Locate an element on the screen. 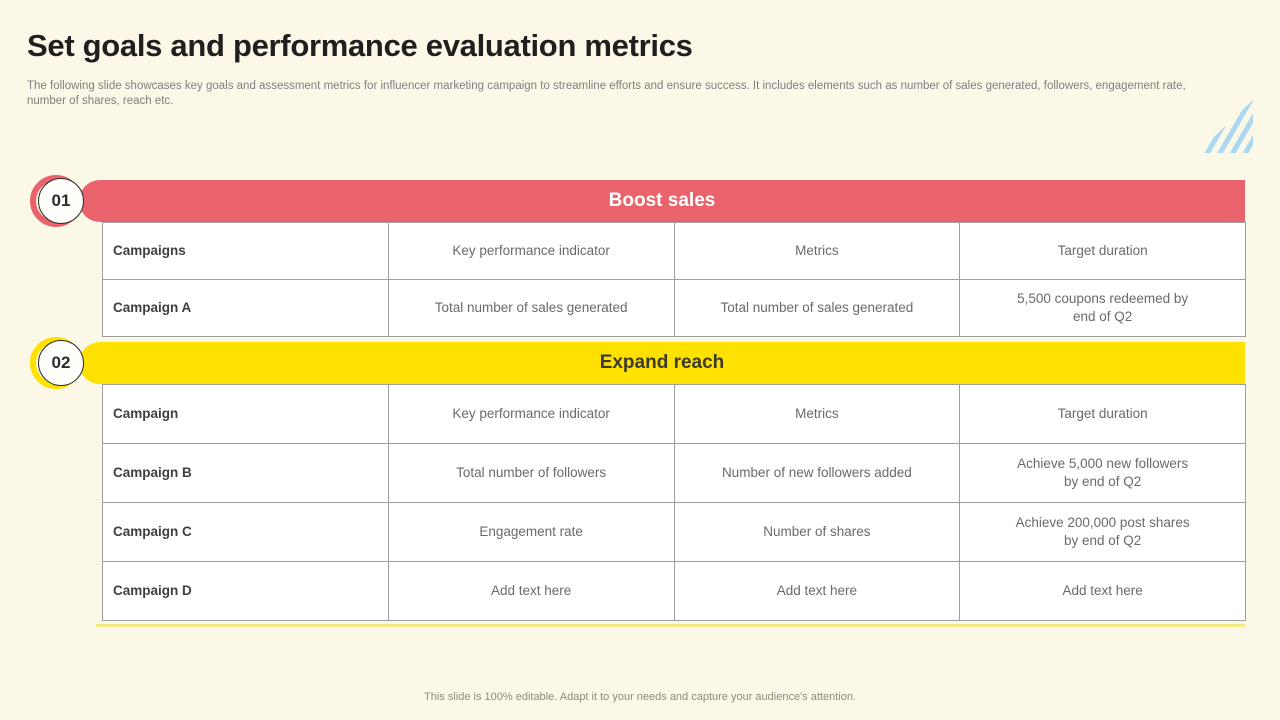 This screenshot has height=720, width=1280. table-header-cell: Campaigns is located at coordinates (246, 250).